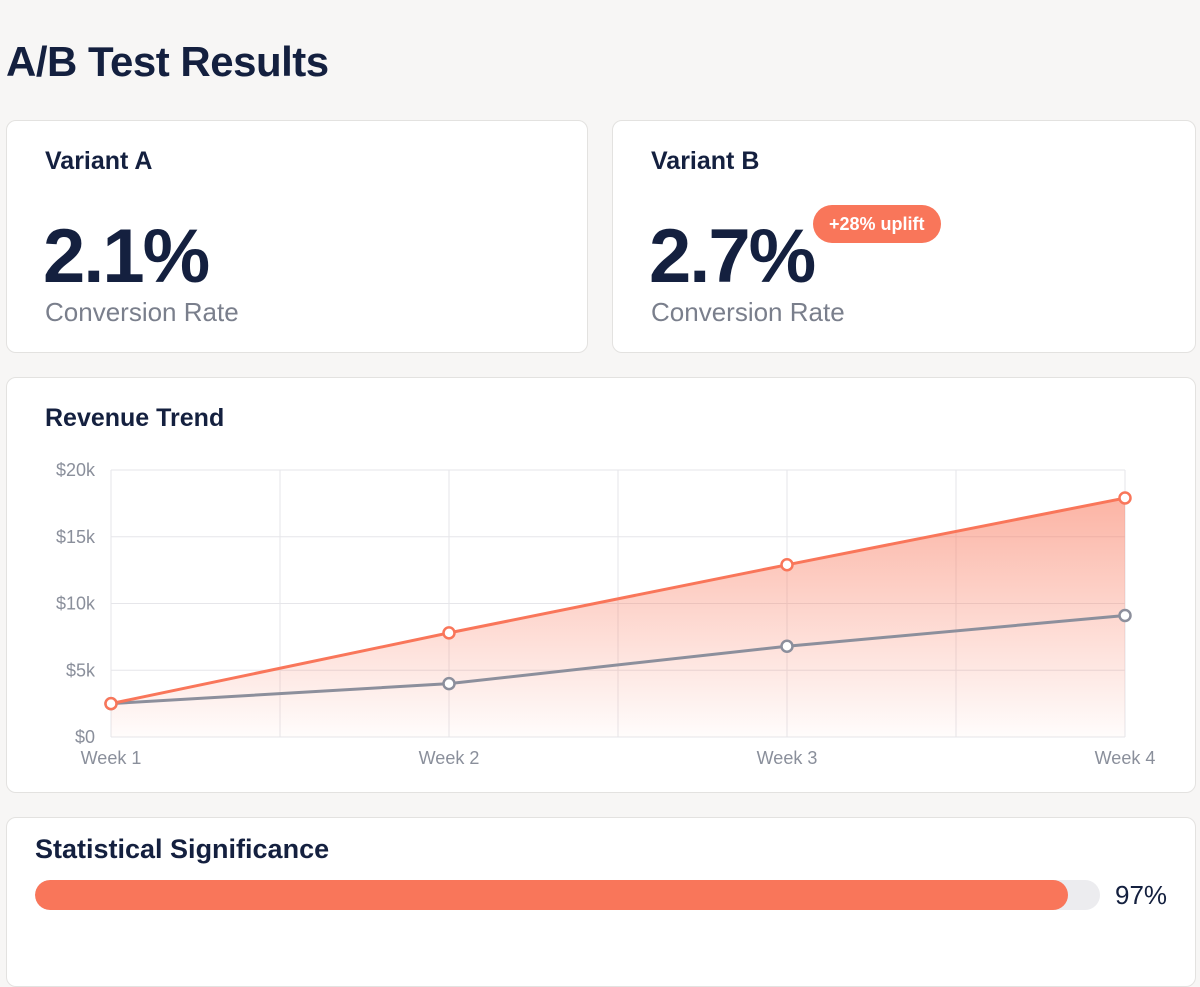 The width and height of the screenshot is (1200, 987). What do you see at coordinates (1125, 758) in the screenshot?
I see `x-tick-label: Week 4` at bounding box center [1125, 758].